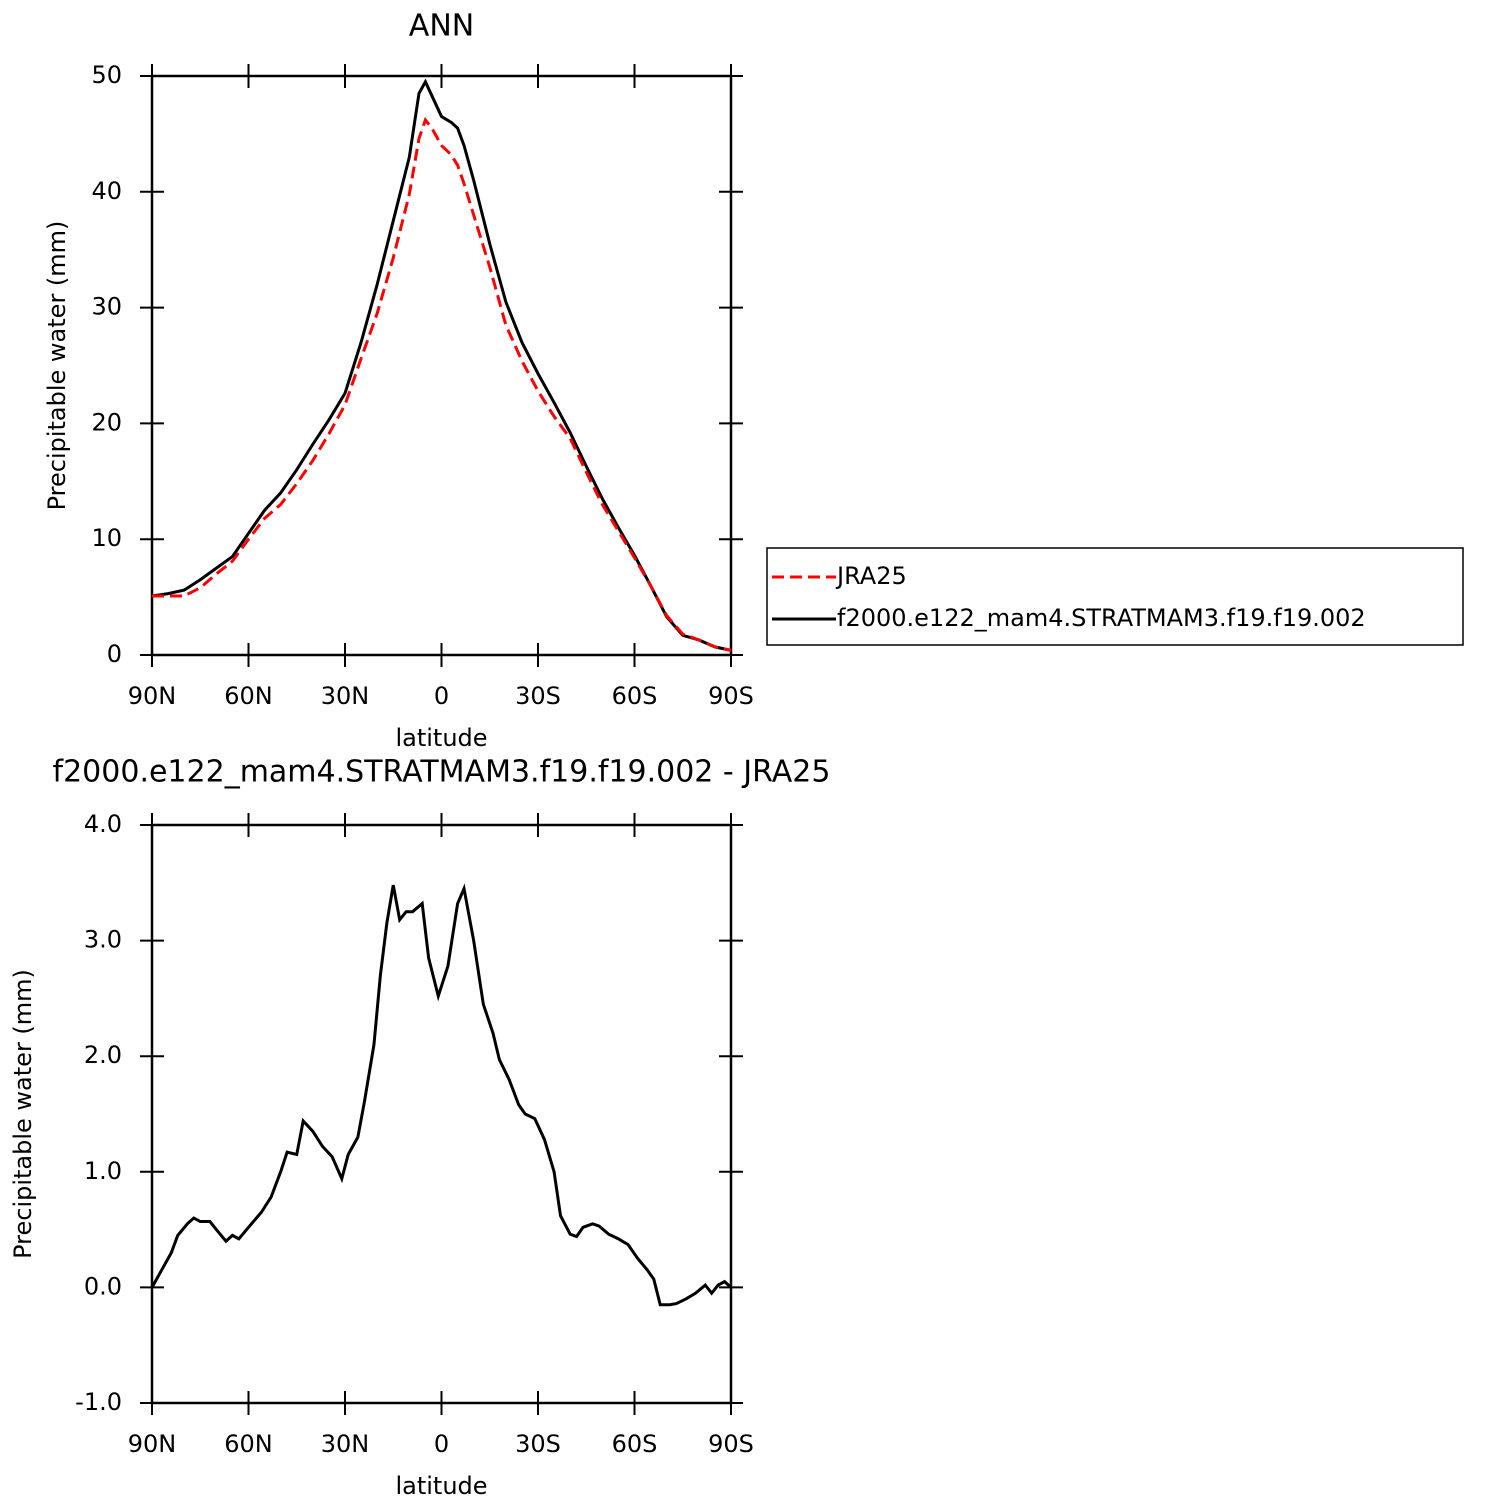  Describe the element at coordinates (106, 538) in the screenshot. I see `y-tick-label: 10` at that location.